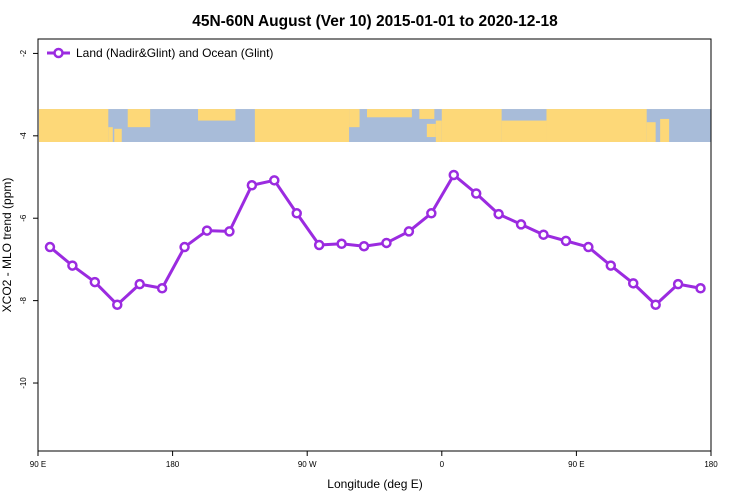 This screenshot has width=750, height=500. Describe the element at coordinates (307, 464) in the screenshot. I see `x-tick-label: 90 W` at that location.